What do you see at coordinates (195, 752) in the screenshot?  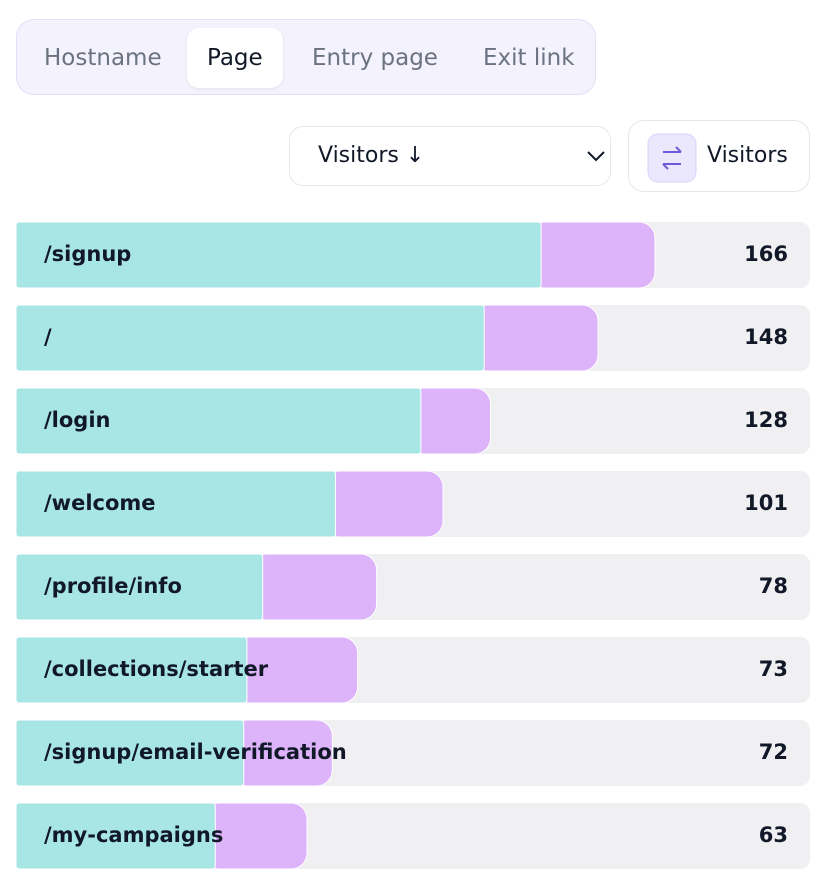 I see `row-label: /signup/email-verification` at bounding box center [195, 752].